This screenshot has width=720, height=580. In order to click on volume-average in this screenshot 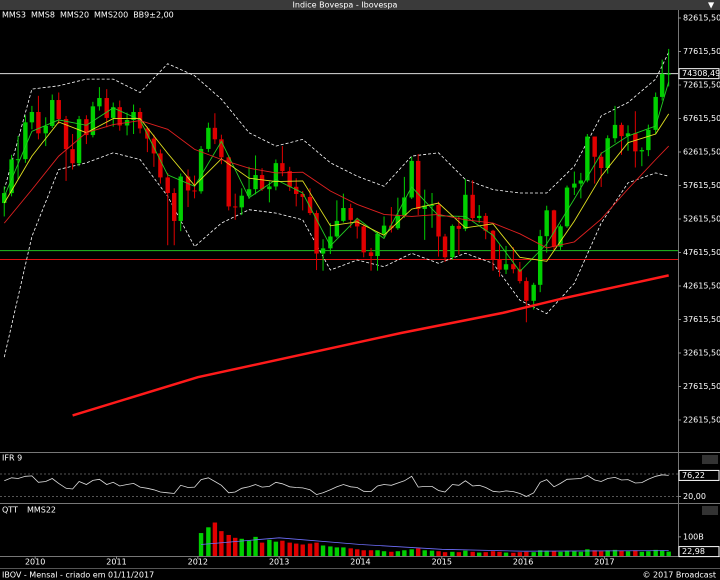, I will do `click(435, 544)`.